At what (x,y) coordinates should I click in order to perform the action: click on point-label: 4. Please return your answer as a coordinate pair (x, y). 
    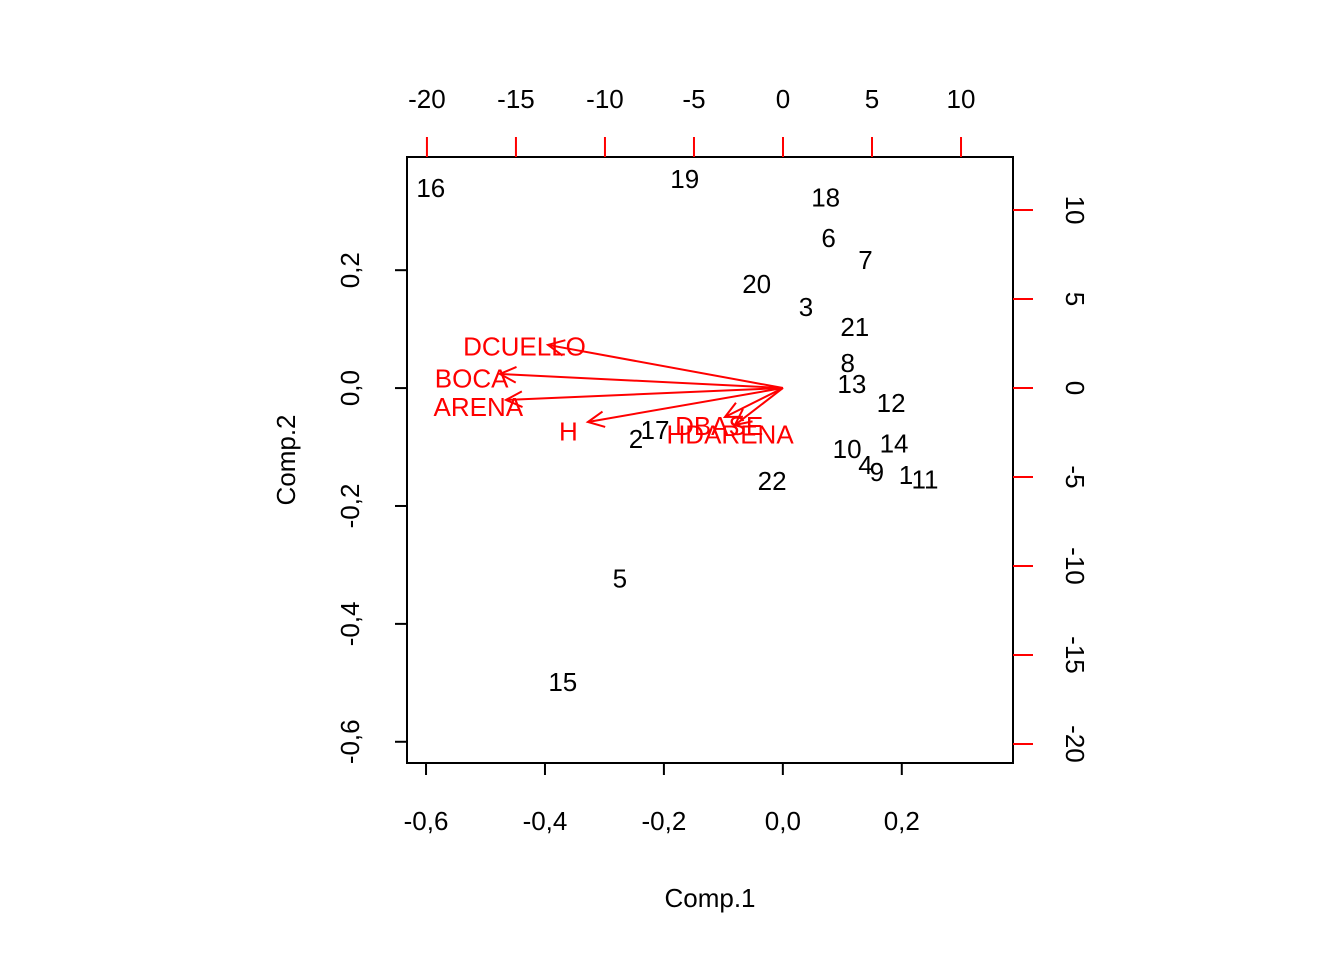
    Looking at the image, I should click on (865, 465).